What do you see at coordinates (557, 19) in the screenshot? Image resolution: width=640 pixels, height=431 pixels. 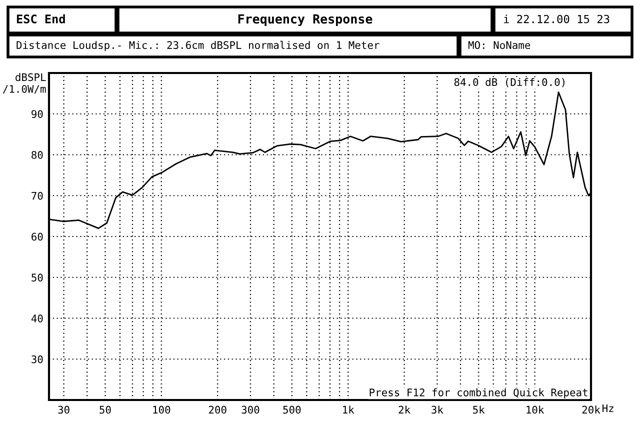 I see `text: i 22.12.00 15 23` at bounding box center [557, 19].